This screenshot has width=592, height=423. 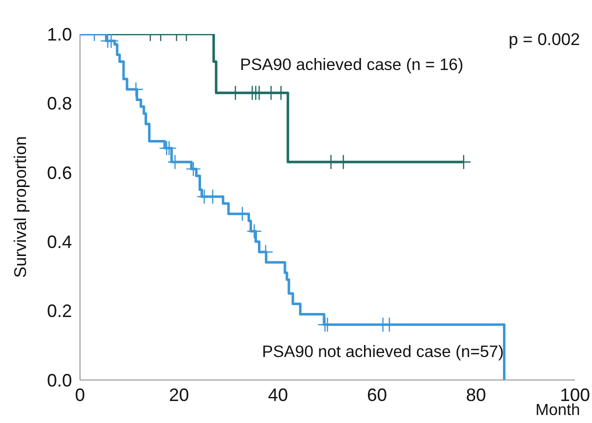 What do you see at coordinates (59, 104) in the screenshot?
I see `y-tick-label: 0.8` at bounding box center [59, 104].